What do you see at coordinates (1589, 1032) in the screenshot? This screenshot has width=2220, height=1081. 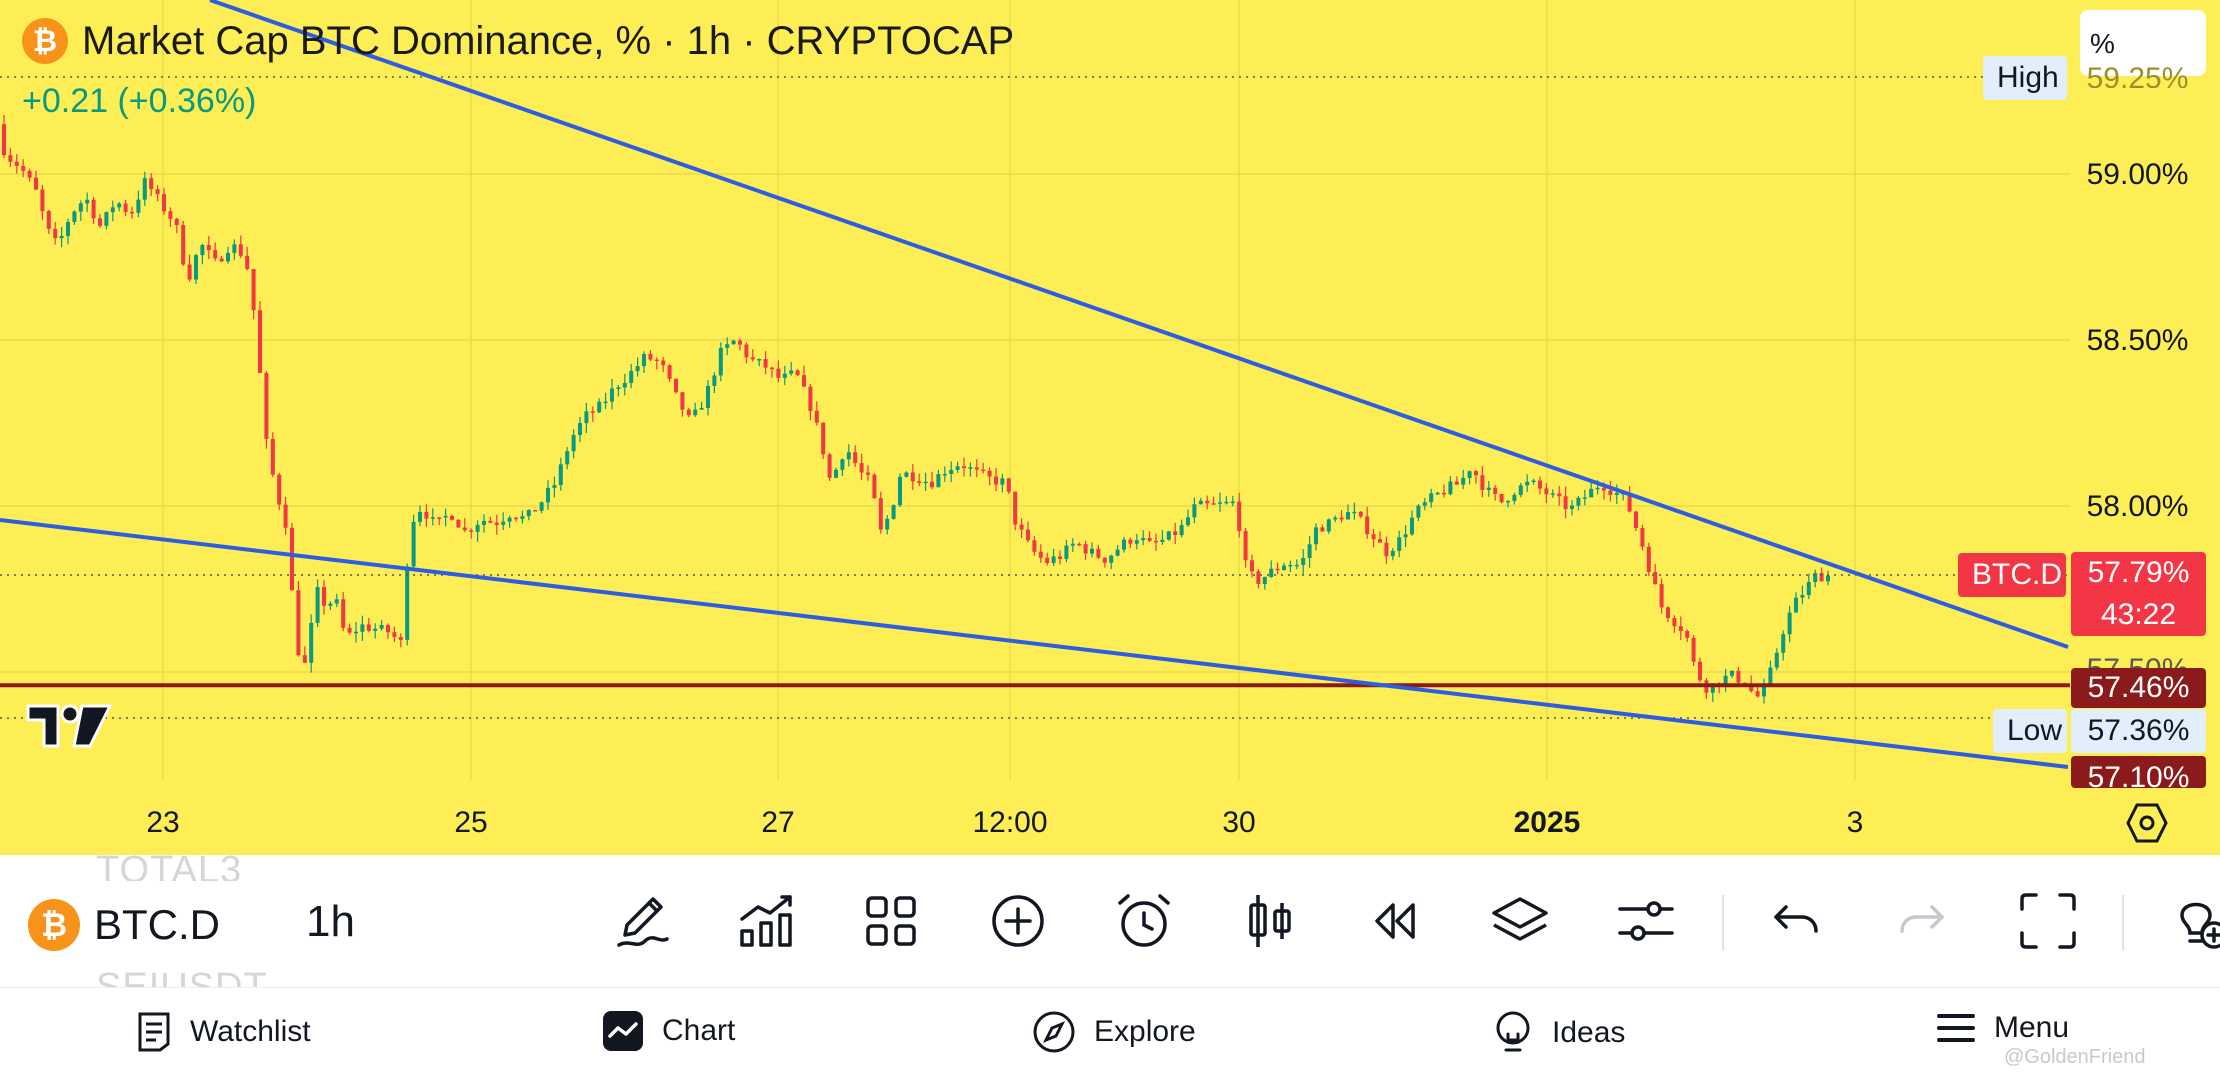 I see `nav-ideas-label: Ideas` at bounding box center [1589, 1032].